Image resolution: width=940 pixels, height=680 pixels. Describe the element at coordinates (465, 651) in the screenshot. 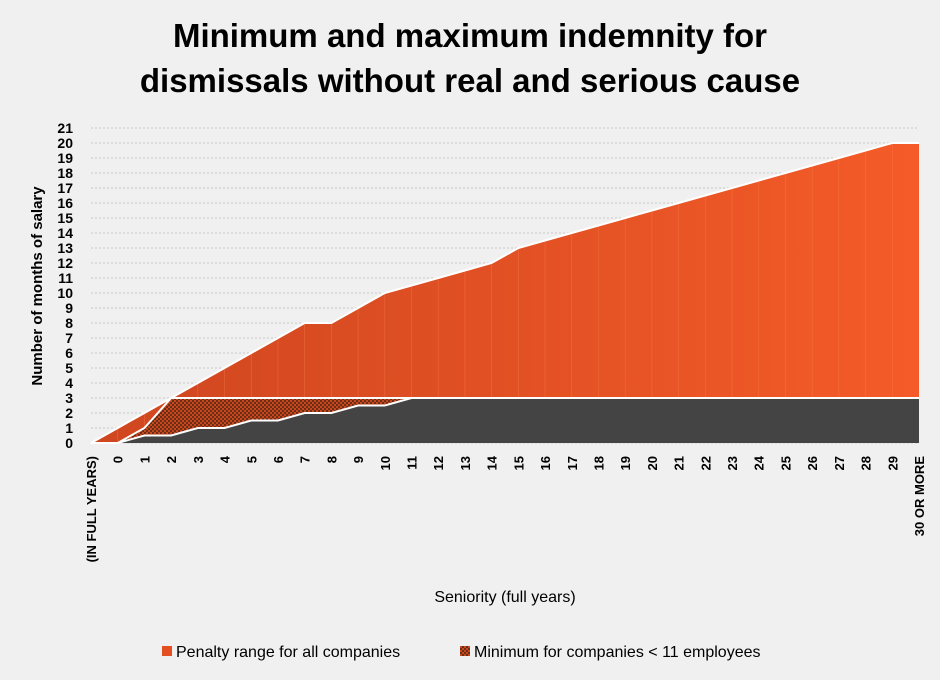

I see `legend-swatch-minimum-small-companies` at that location.